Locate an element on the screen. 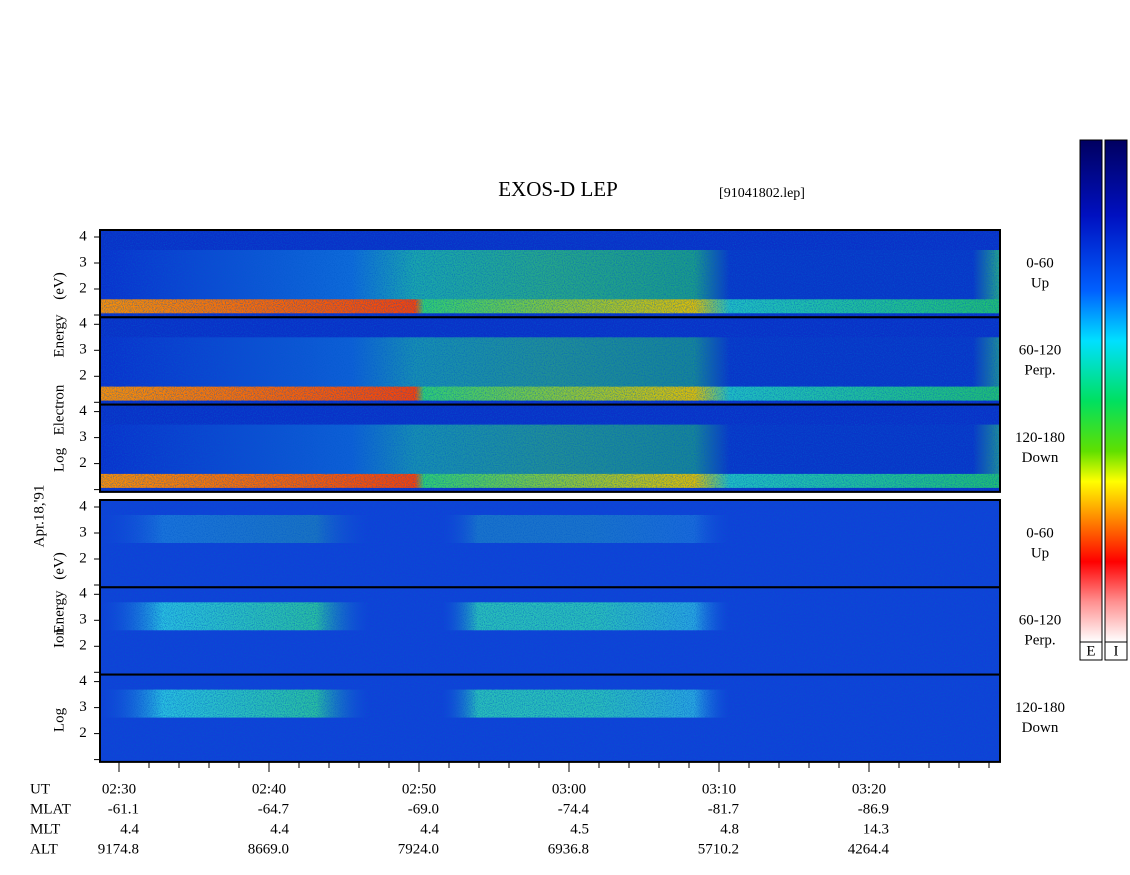 This screenshot has width=1130, height=875. orbit-value: 7924.0 is located at coordinates (418, 849).